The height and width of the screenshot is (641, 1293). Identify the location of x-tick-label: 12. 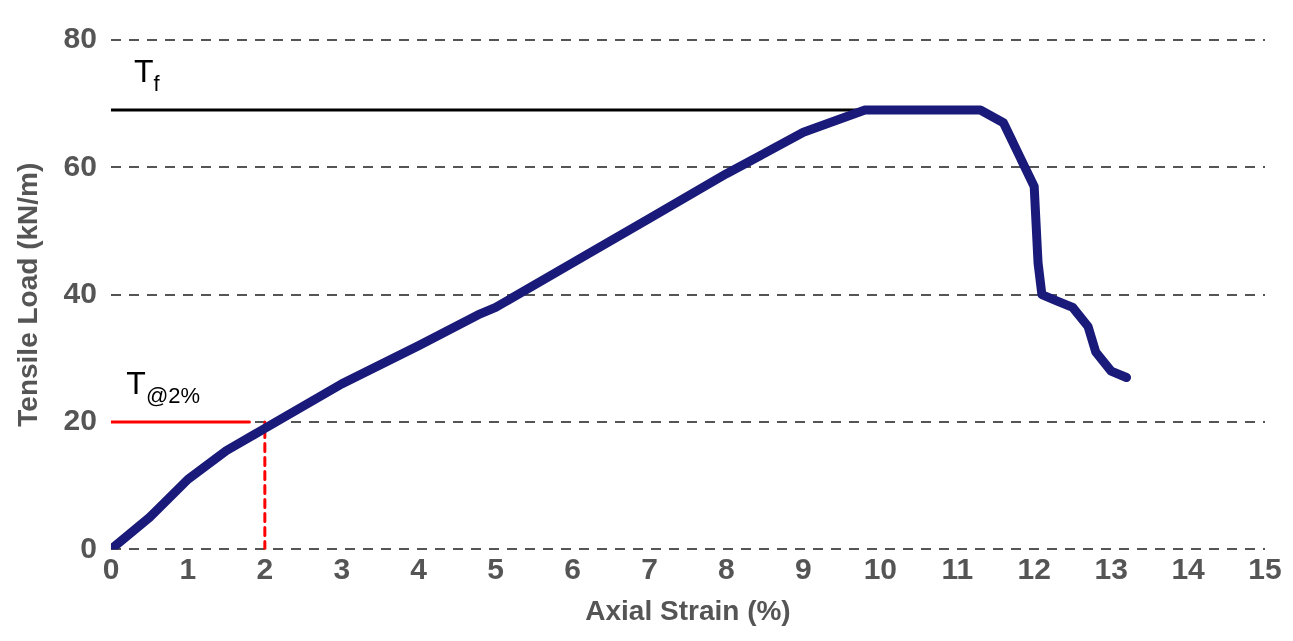
(1034, 568).